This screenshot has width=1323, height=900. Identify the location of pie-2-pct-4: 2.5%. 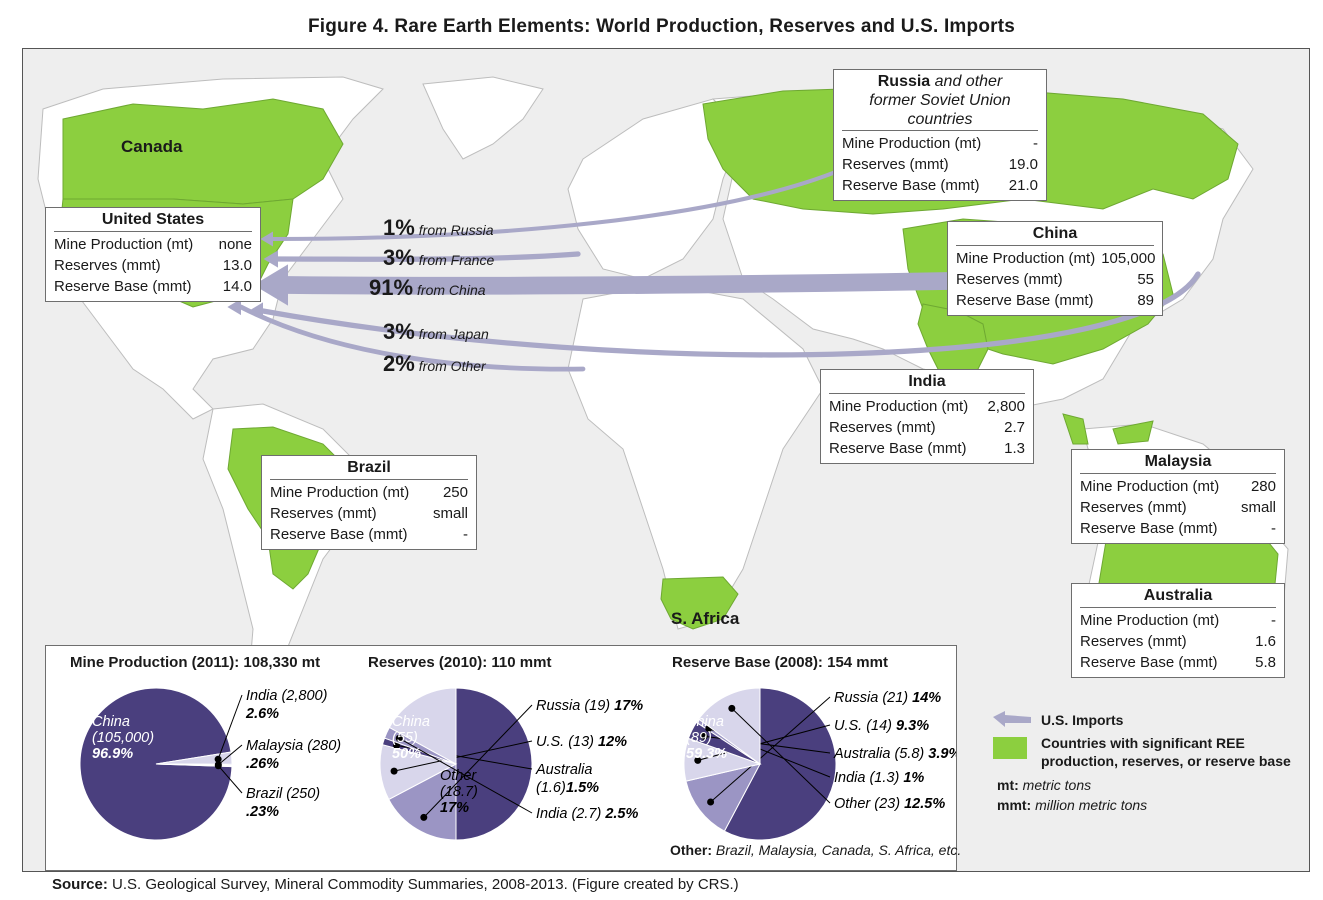
(621, 814).